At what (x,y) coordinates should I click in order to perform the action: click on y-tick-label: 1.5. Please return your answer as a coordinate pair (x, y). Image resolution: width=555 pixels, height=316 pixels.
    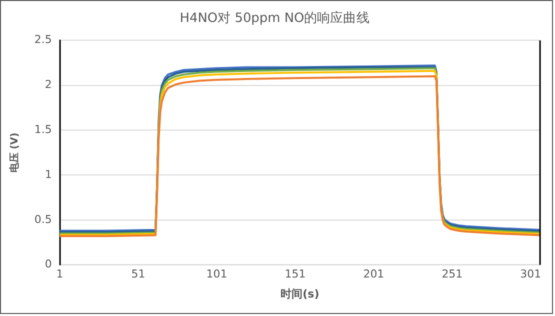
    Looking at the image, I should click on (43, 129).